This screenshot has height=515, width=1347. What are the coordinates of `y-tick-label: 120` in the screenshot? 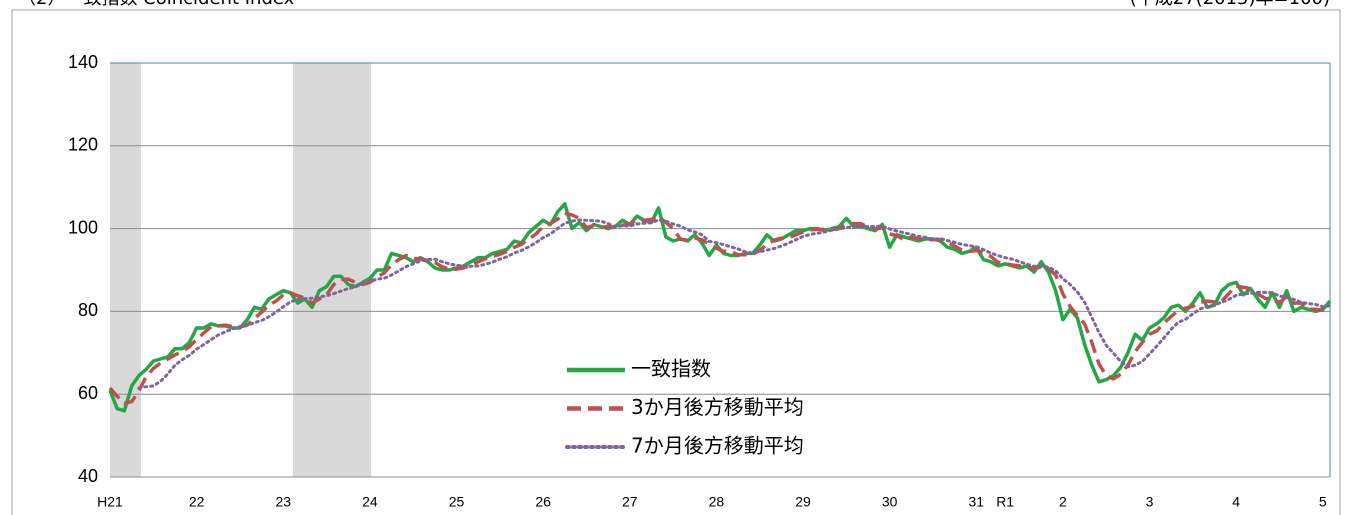 It's located at (83, 145).